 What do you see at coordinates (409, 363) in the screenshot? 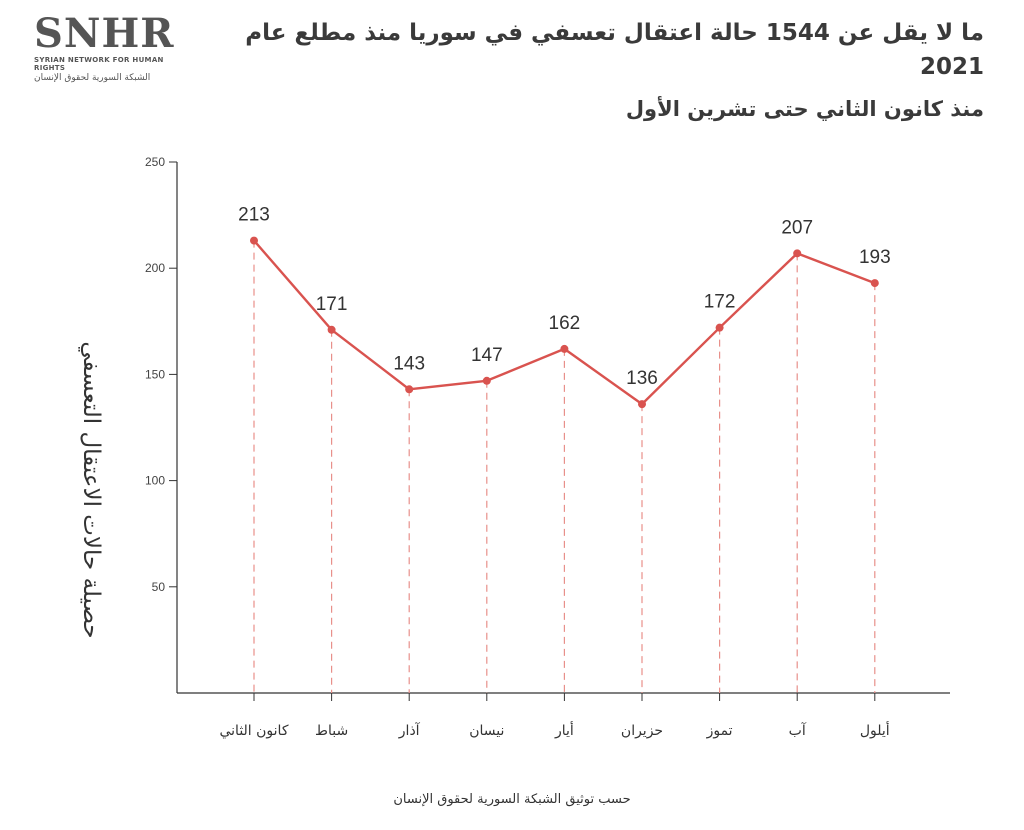
I see `data-label: 143` at bounding box center [409, 363].